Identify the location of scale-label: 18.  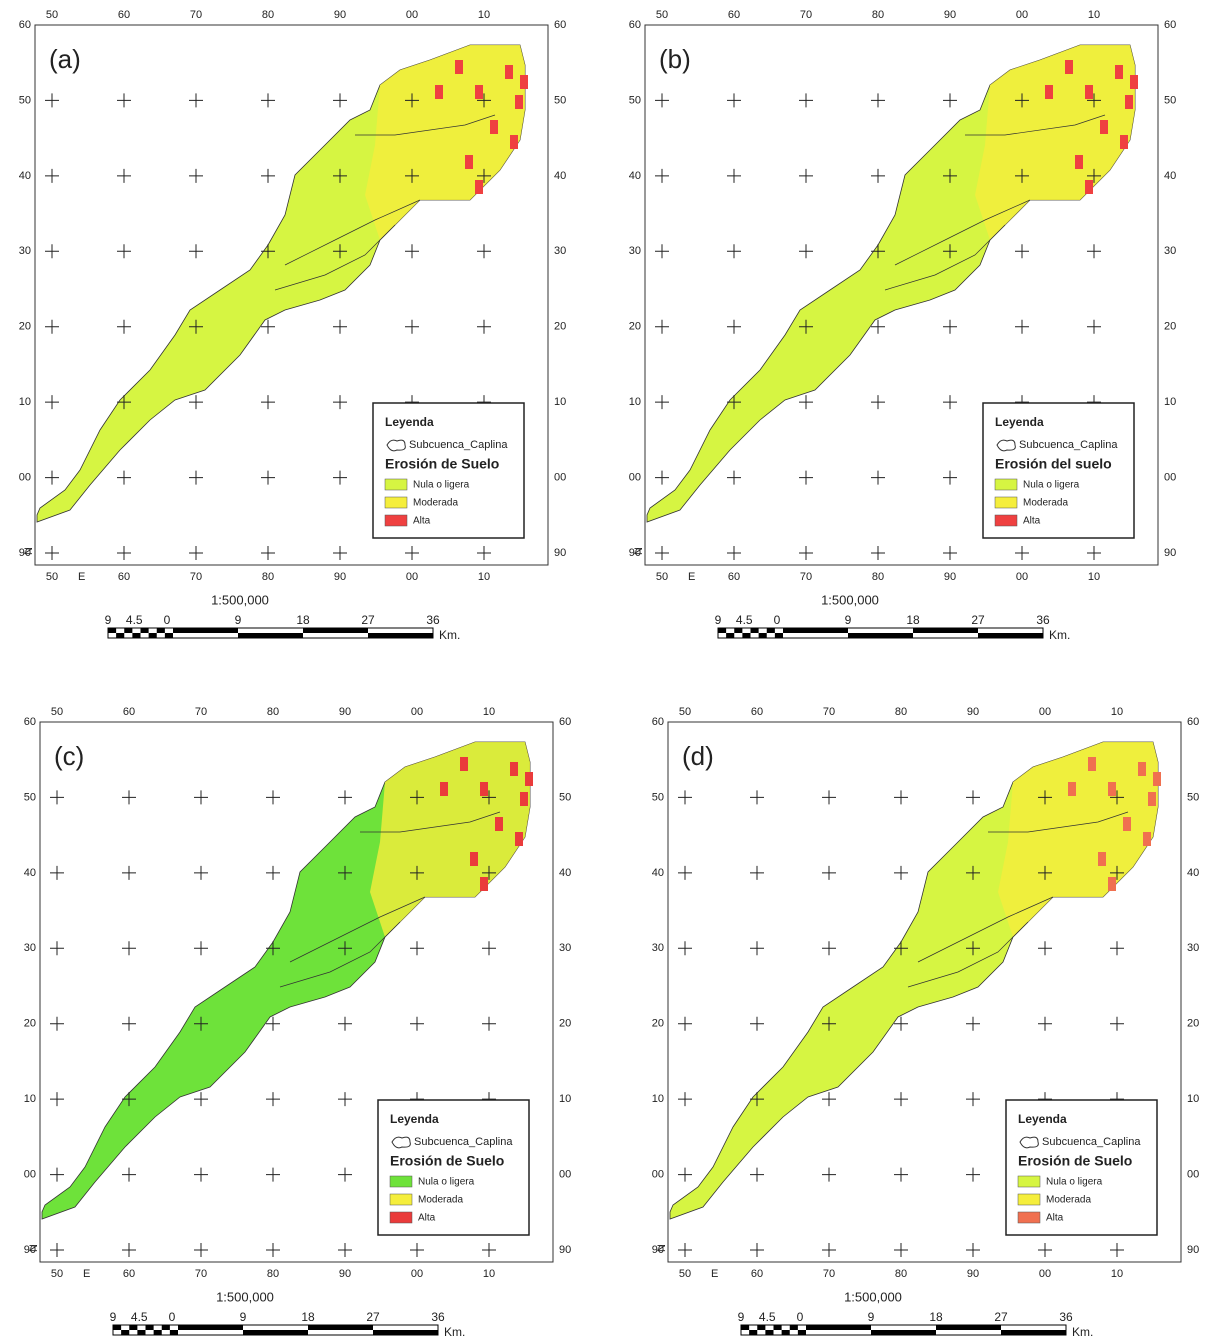
(308, 1317).